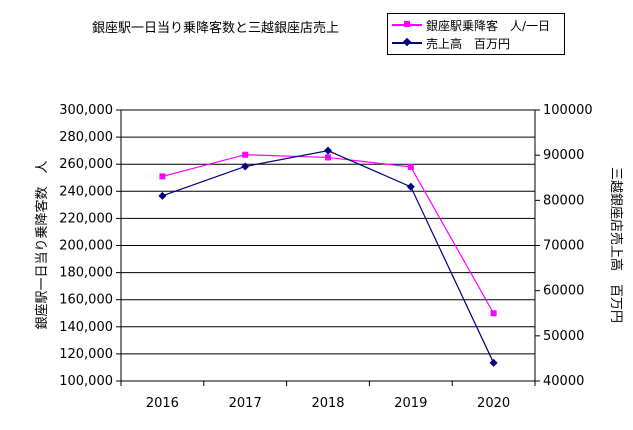 This screenshot has width=633, height=430. What do you see at coordinates (563, 155) in the screenshot?
I see `right-tick-label: 90000` at bounding box center [563, 155].